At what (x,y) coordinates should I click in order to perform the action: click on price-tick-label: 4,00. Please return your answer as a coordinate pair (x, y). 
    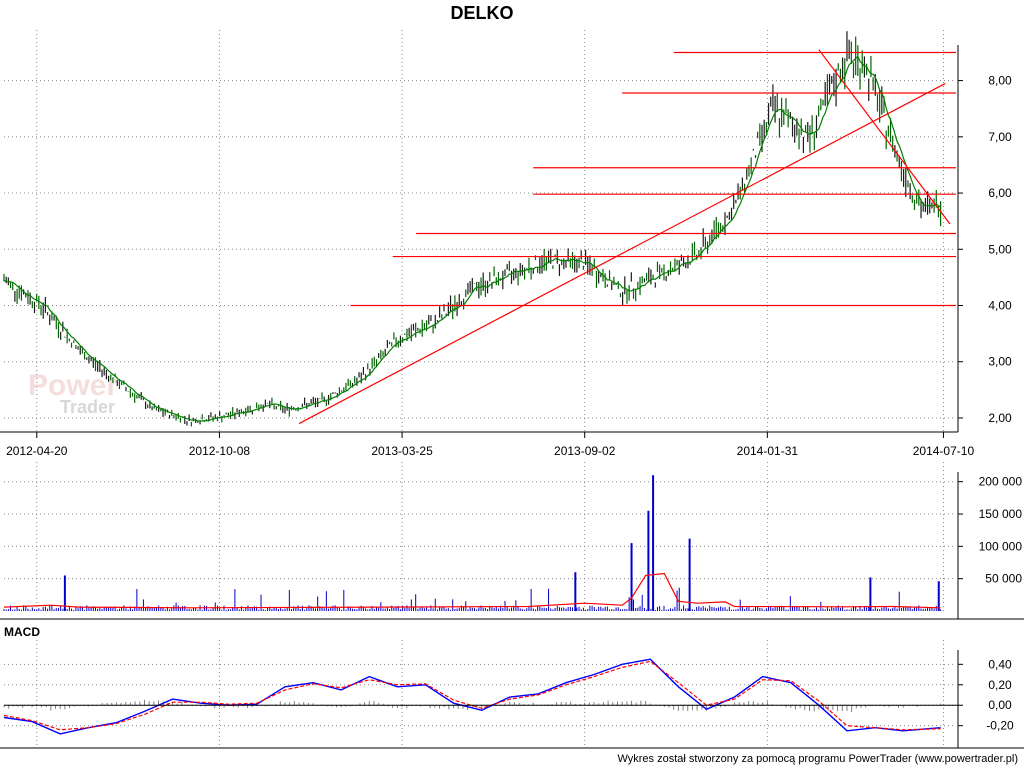
    Looking at the image, I should click on (1000, 305).